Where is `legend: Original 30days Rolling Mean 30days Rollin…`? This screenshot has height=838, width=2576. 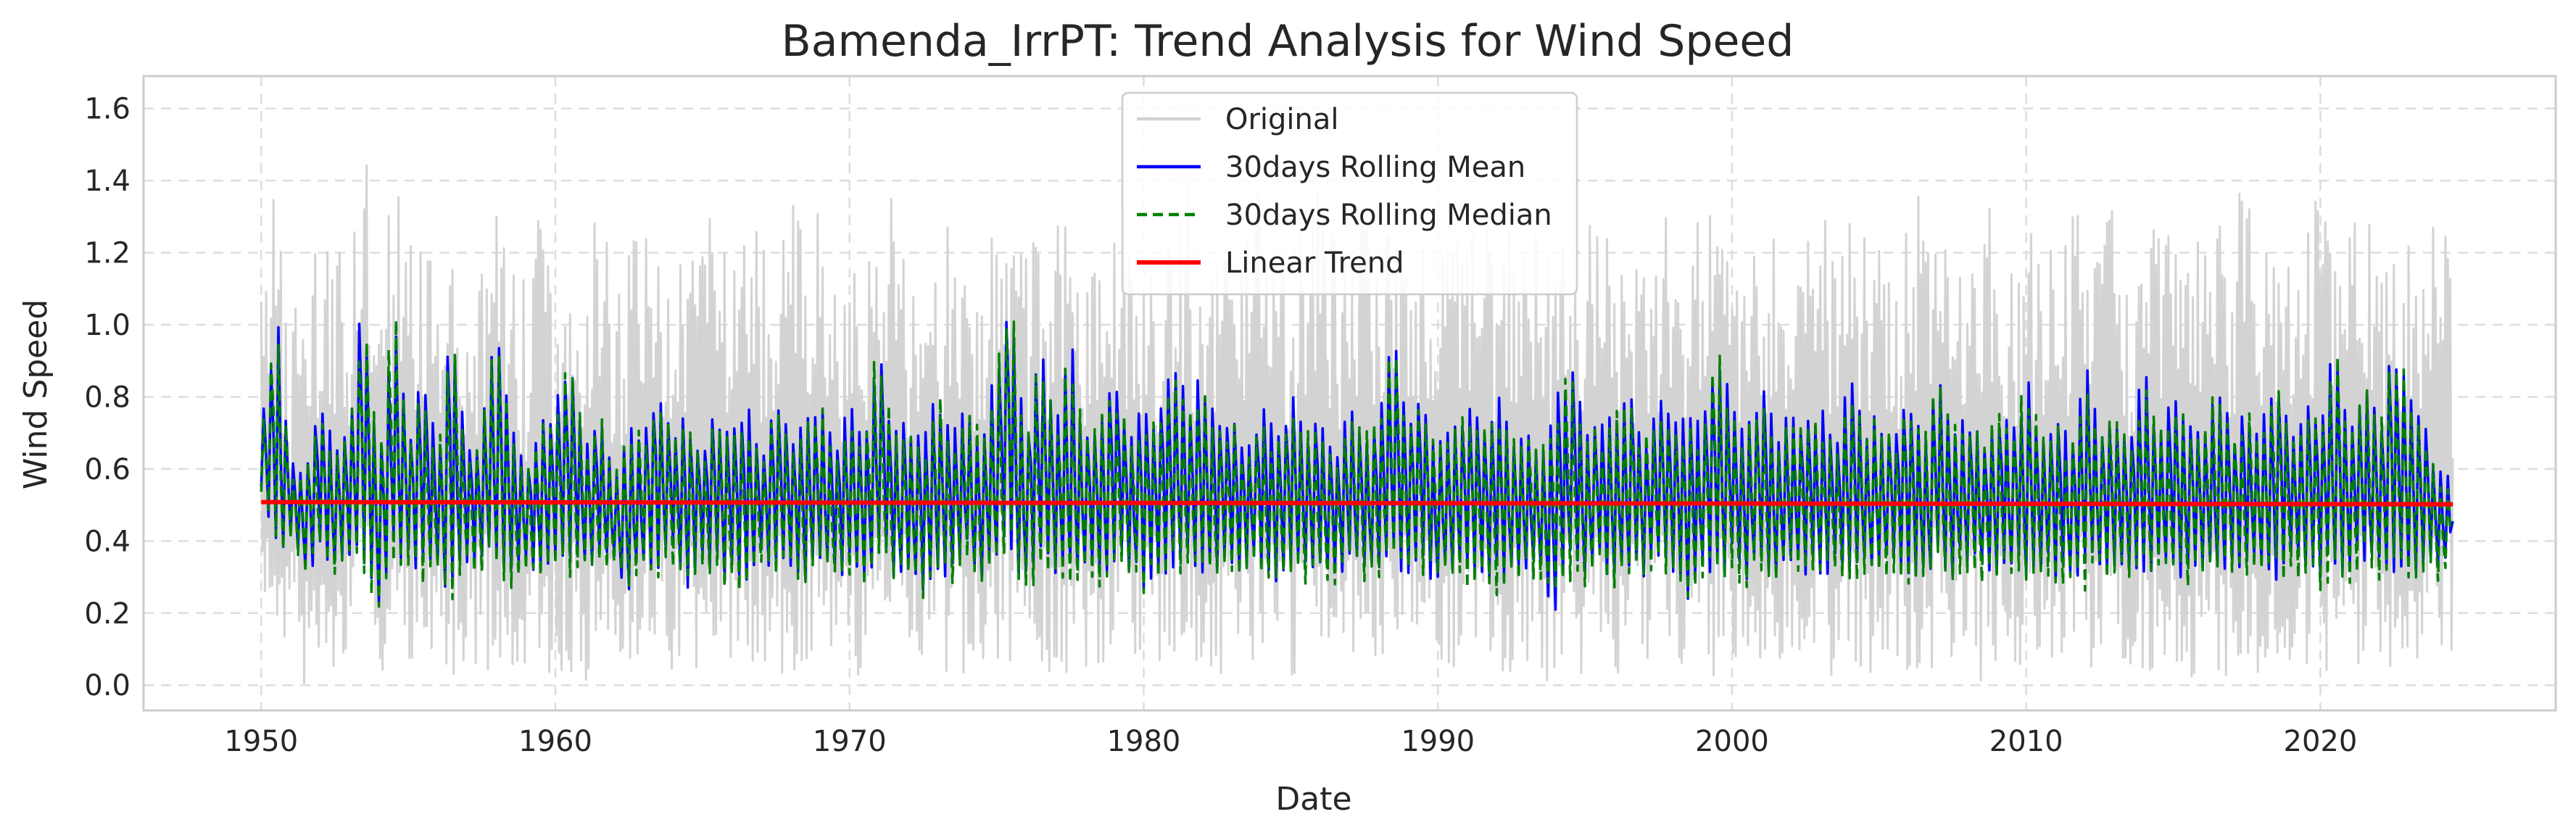 legend: Original 30days Rolling Mean 30days Rollin… is located at coordinates (1350, 193).